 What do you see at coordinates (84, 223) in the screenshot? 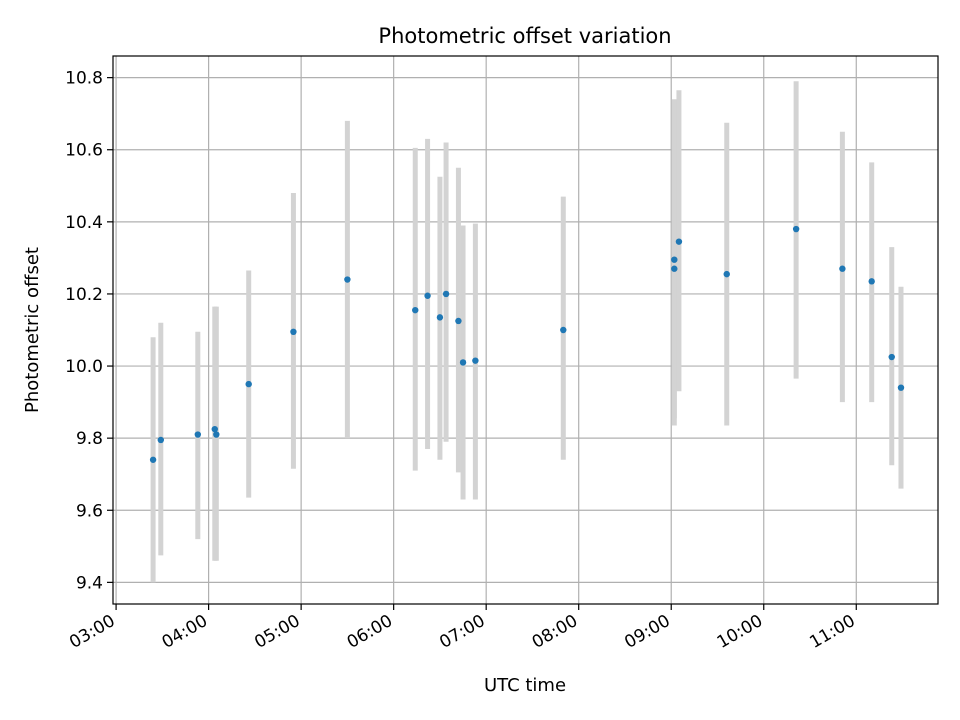
I see `y-tick-label: 10.4` at bounding box center [84, 223].